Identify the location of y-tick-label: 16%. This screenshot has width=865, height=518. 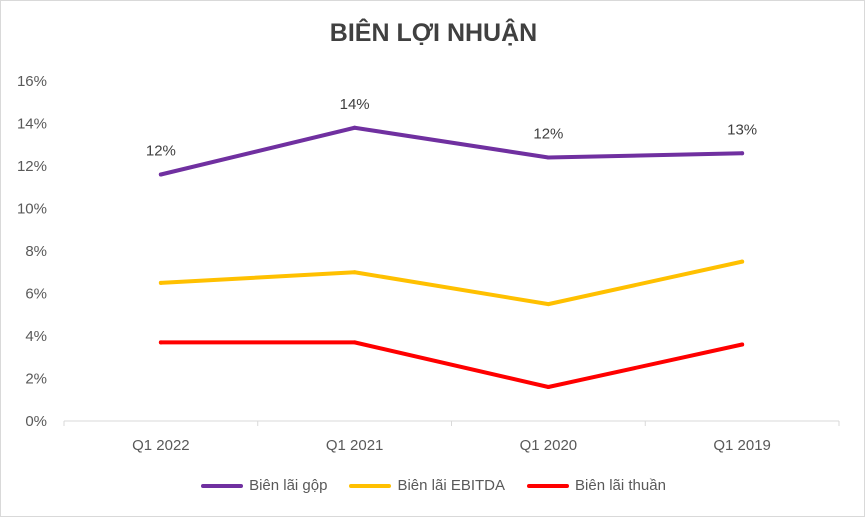
(32, 81).